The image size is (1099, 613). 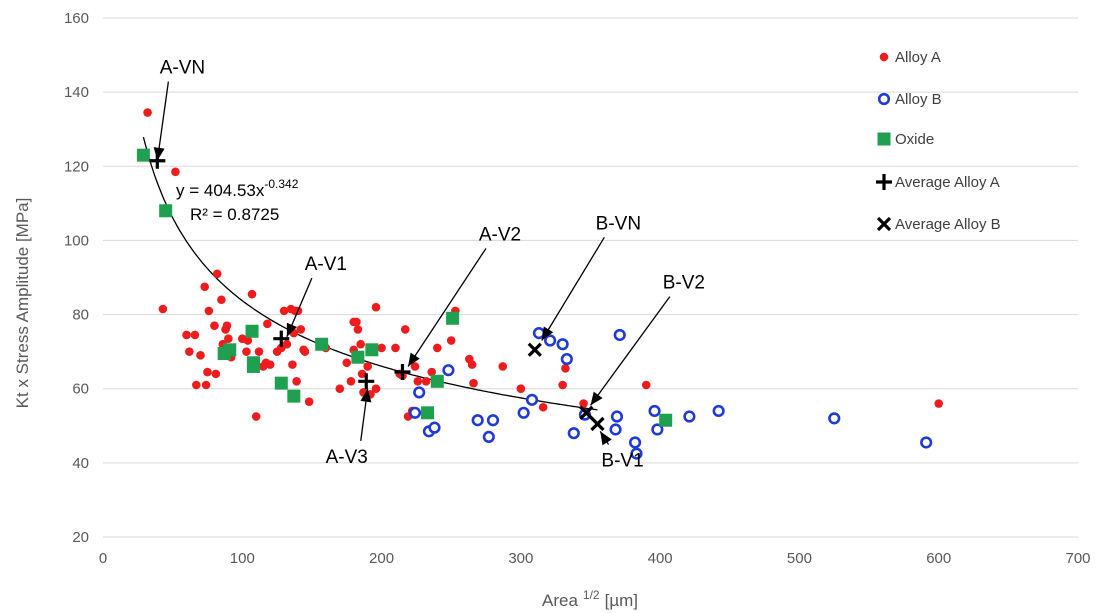 What do you see at coordinates (237, 188) in the screenshot?
I see `trendline-equation: y = 404.53x-0.342` at bounding box center [237, 188].